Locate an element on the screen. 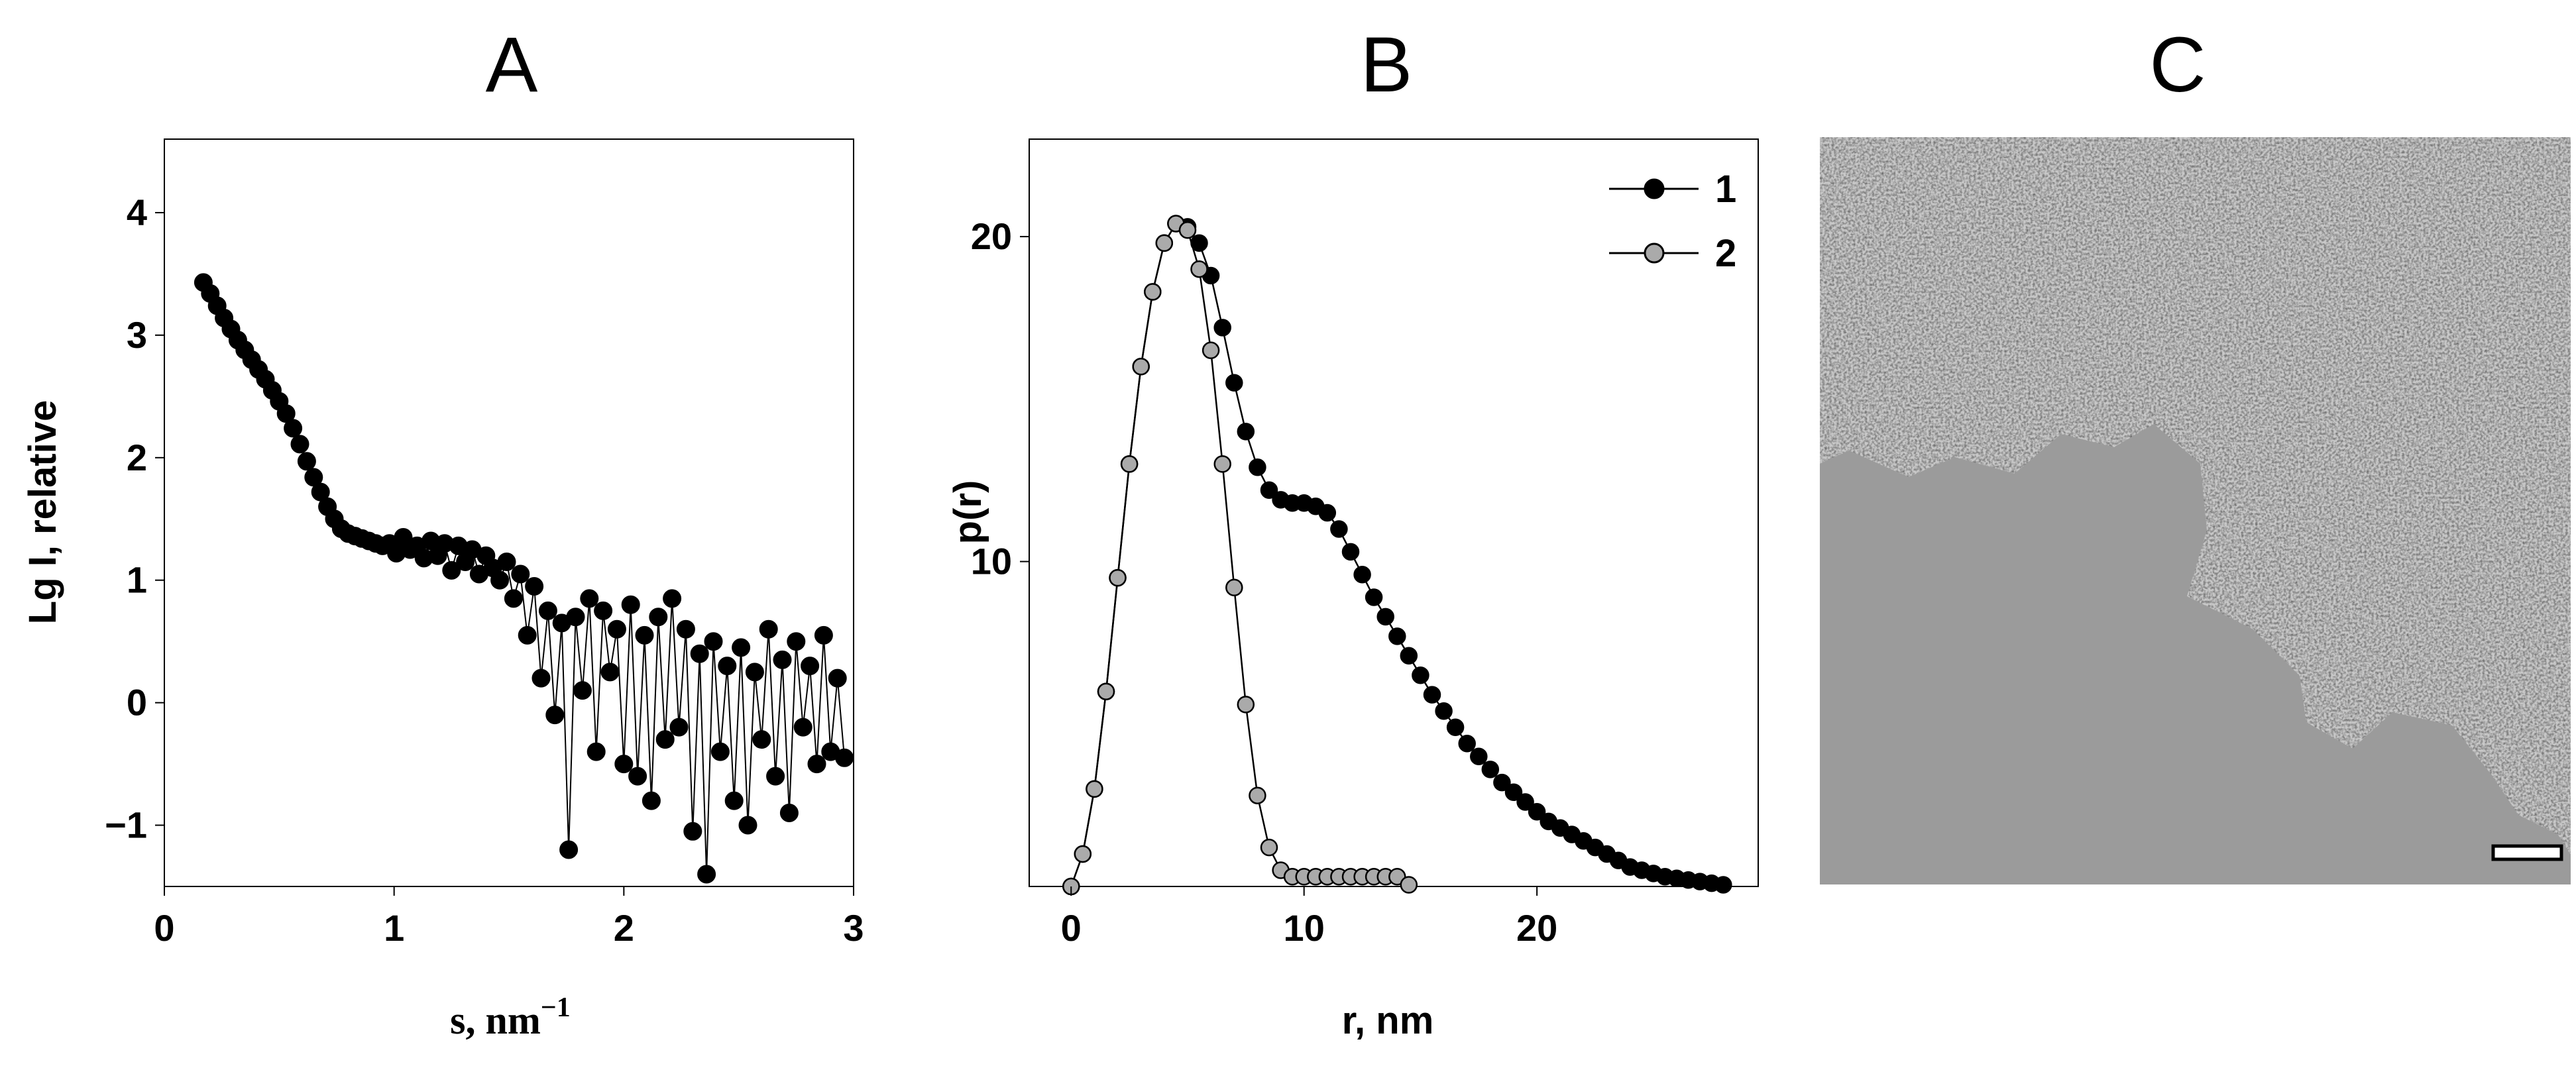 The image size is (2576, 1068). chart-b-legend: 1 2 is located at coordinates (1673, 221).